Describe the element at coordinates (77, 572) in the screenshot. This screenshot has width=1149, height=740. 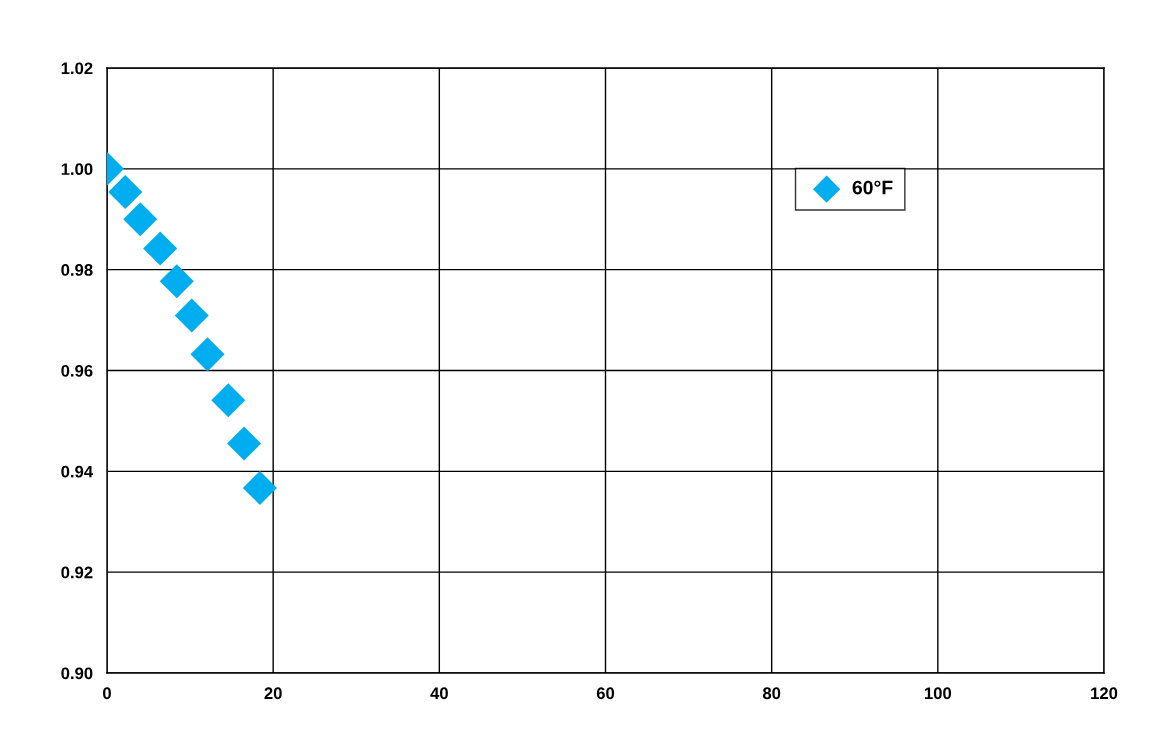
I see `y-tick-label: 0.92` at that location.